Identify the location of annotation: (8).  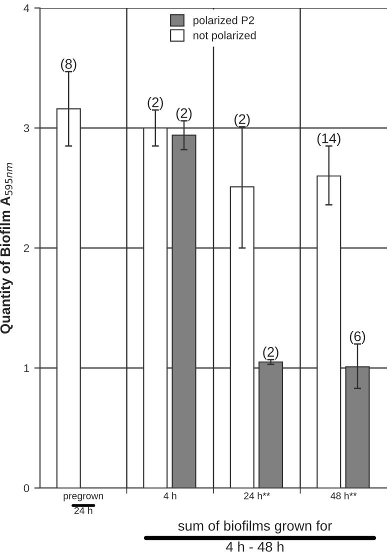
(68, 65).